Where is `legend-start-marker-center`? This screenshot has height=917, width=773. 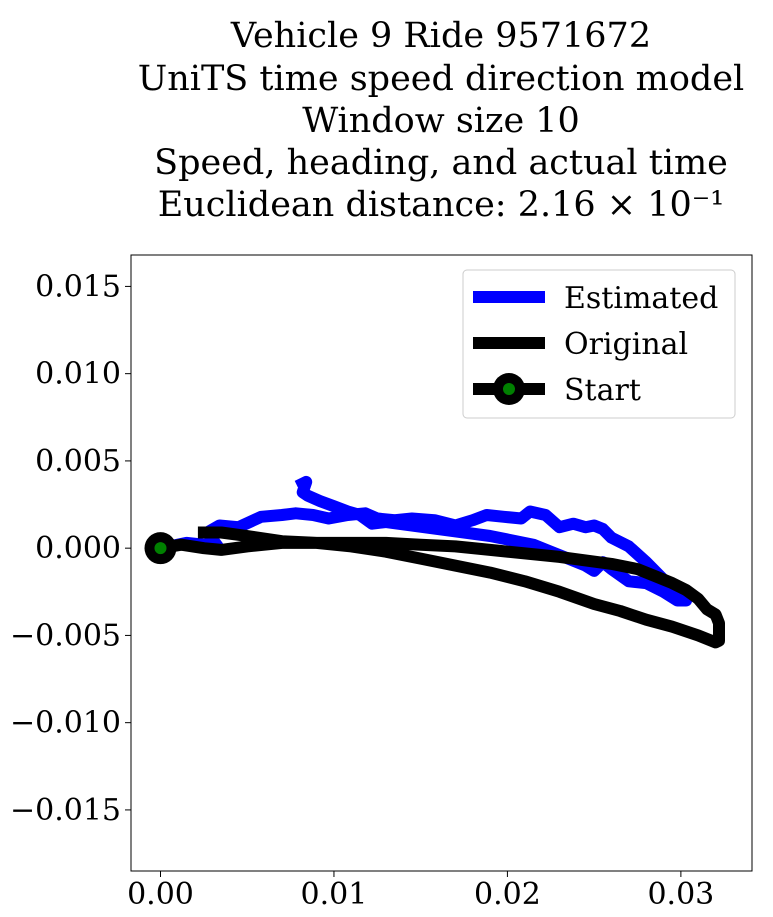
legend-start-marker-center is located at coordinates (509, 389).